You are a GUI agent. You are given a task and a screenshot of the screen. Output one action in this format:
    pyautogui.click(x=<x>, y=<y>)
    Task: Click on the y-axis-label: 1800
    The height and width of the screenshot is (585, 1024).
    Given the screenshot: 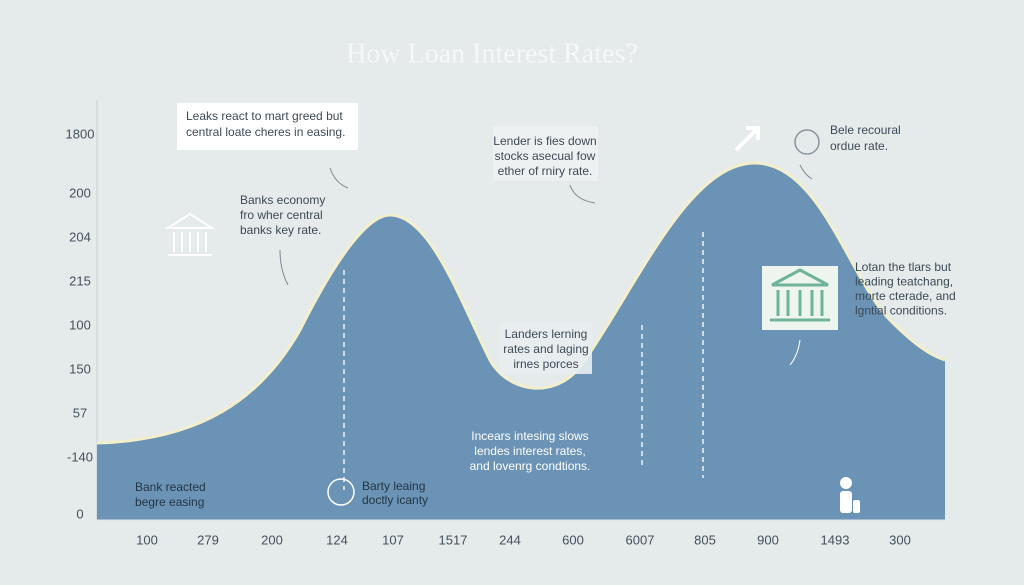 What is the action you would take?
    pyautogui.click(x=80, y=133)
    